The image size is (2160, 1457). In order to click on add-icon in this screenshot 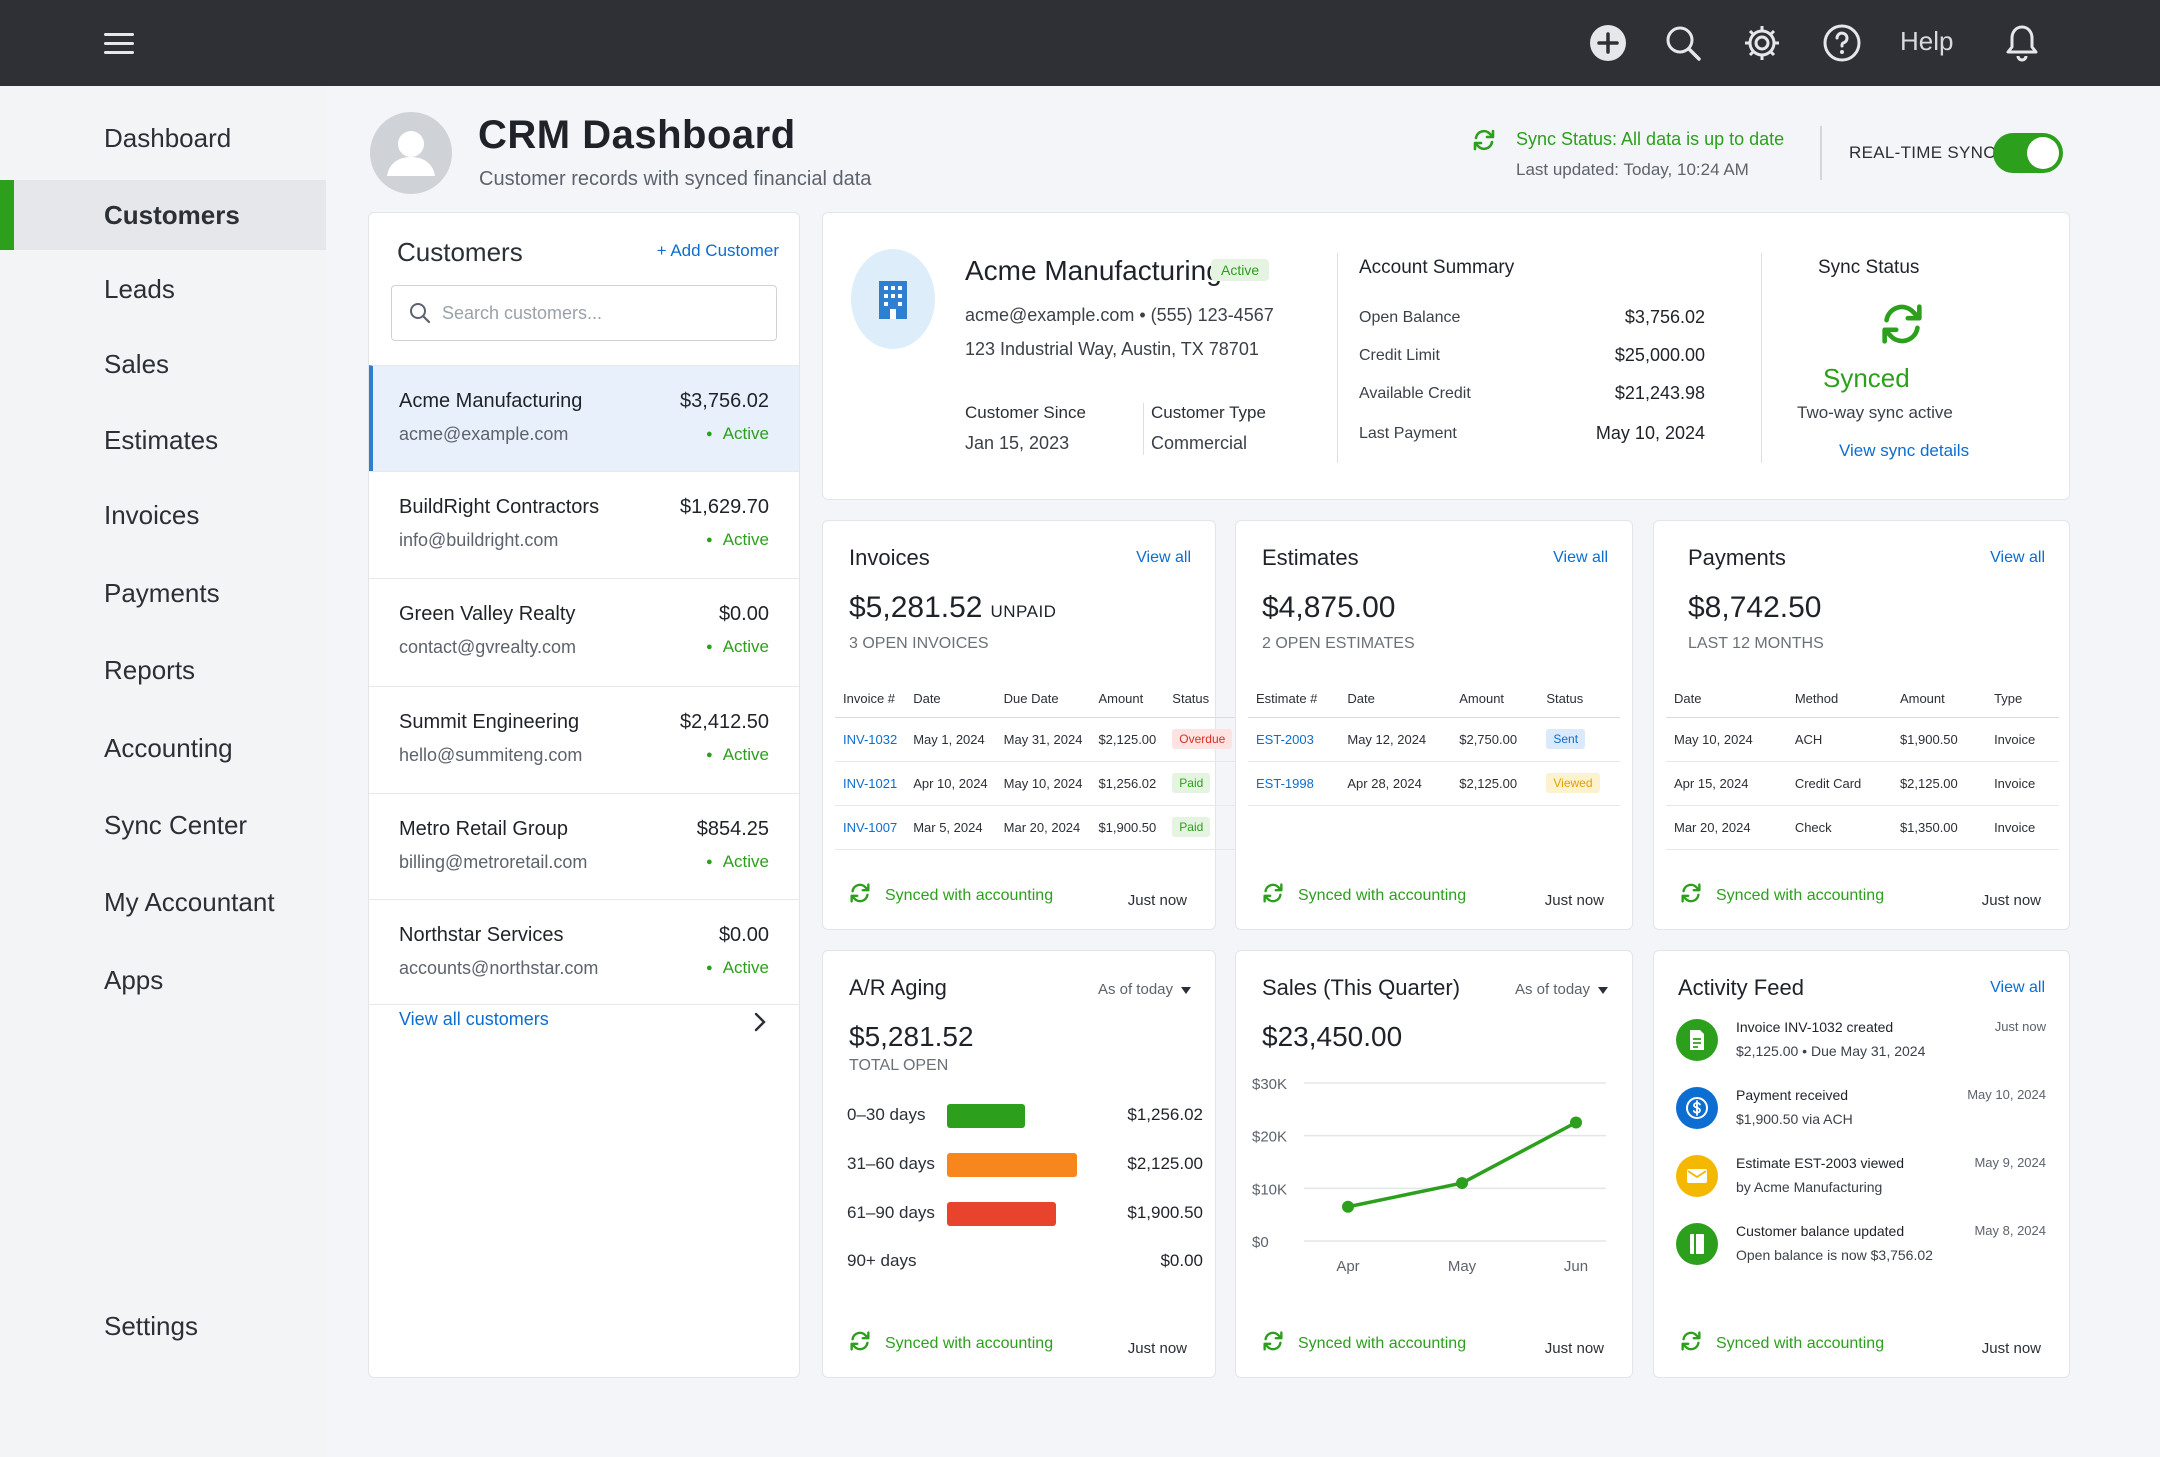, I will do `click(1608, 43)`.